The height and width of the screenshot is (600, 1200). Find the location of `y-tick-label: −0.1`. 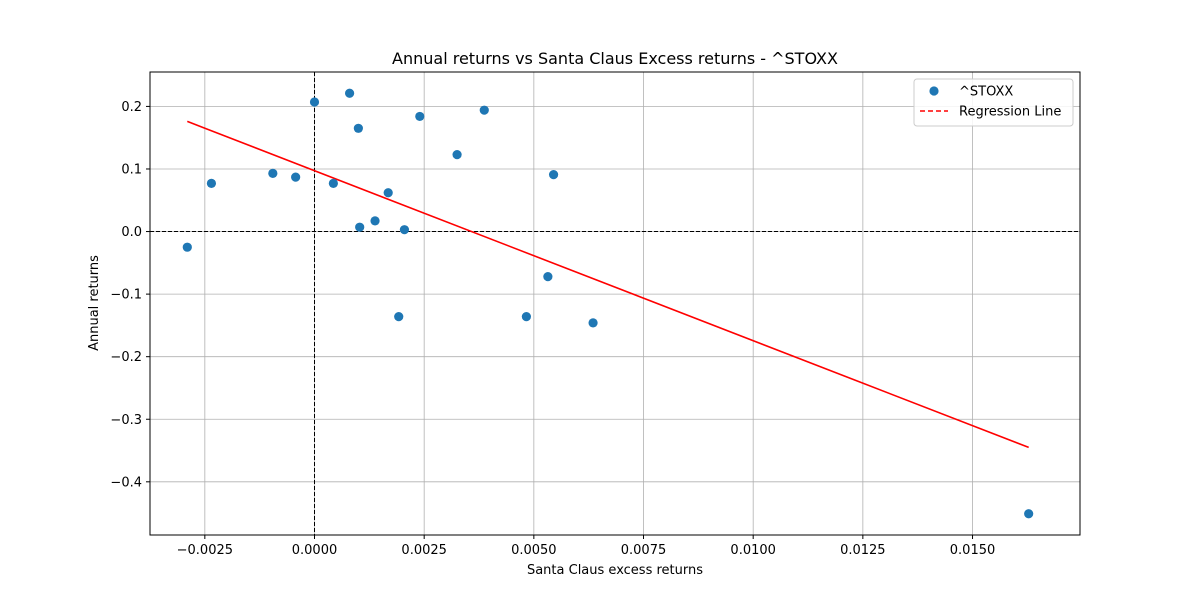

y-tick-label: −0.1 is located at coordinates (126, 295).